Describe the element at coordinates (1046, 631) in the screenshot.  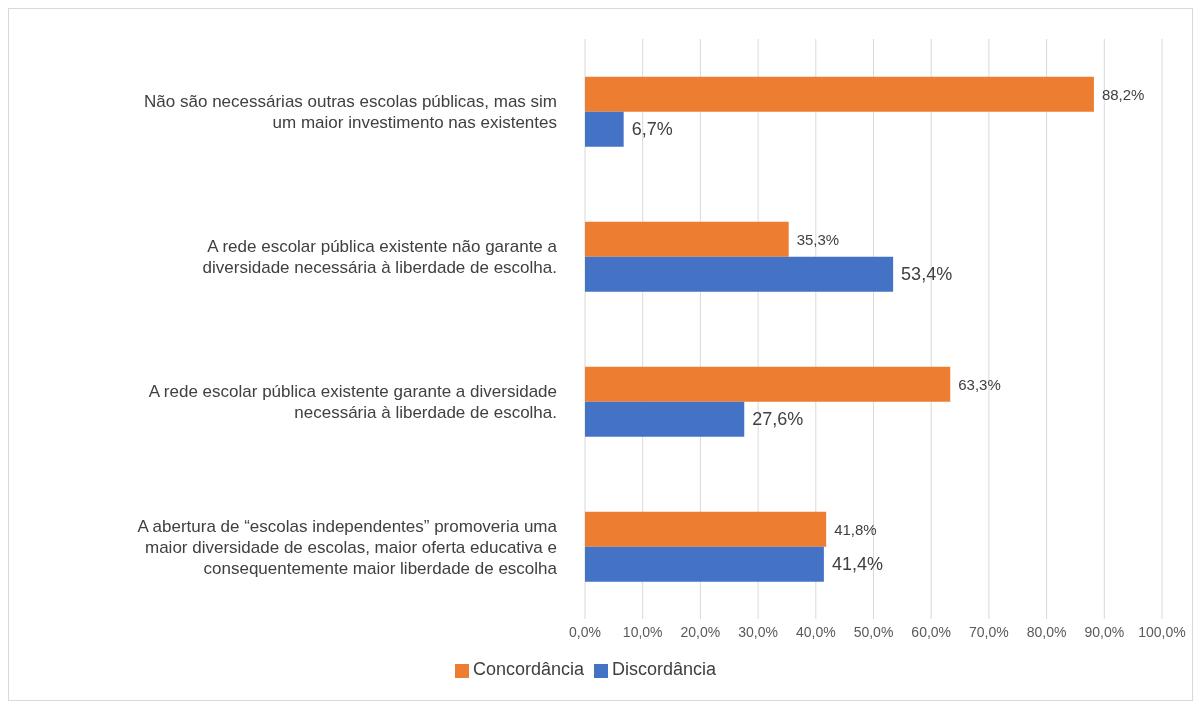
I see `x-tick-label: 80,0%` at that location.